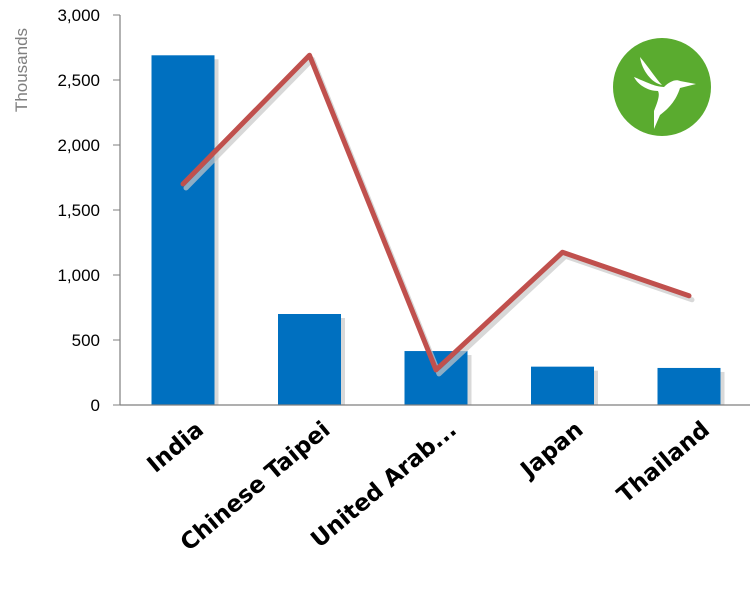 This screenshot has width=750, height=599. Describe the element at coordinates (78, 80) in the screenshot. I see `y-tick-label: 2,500` at that location.